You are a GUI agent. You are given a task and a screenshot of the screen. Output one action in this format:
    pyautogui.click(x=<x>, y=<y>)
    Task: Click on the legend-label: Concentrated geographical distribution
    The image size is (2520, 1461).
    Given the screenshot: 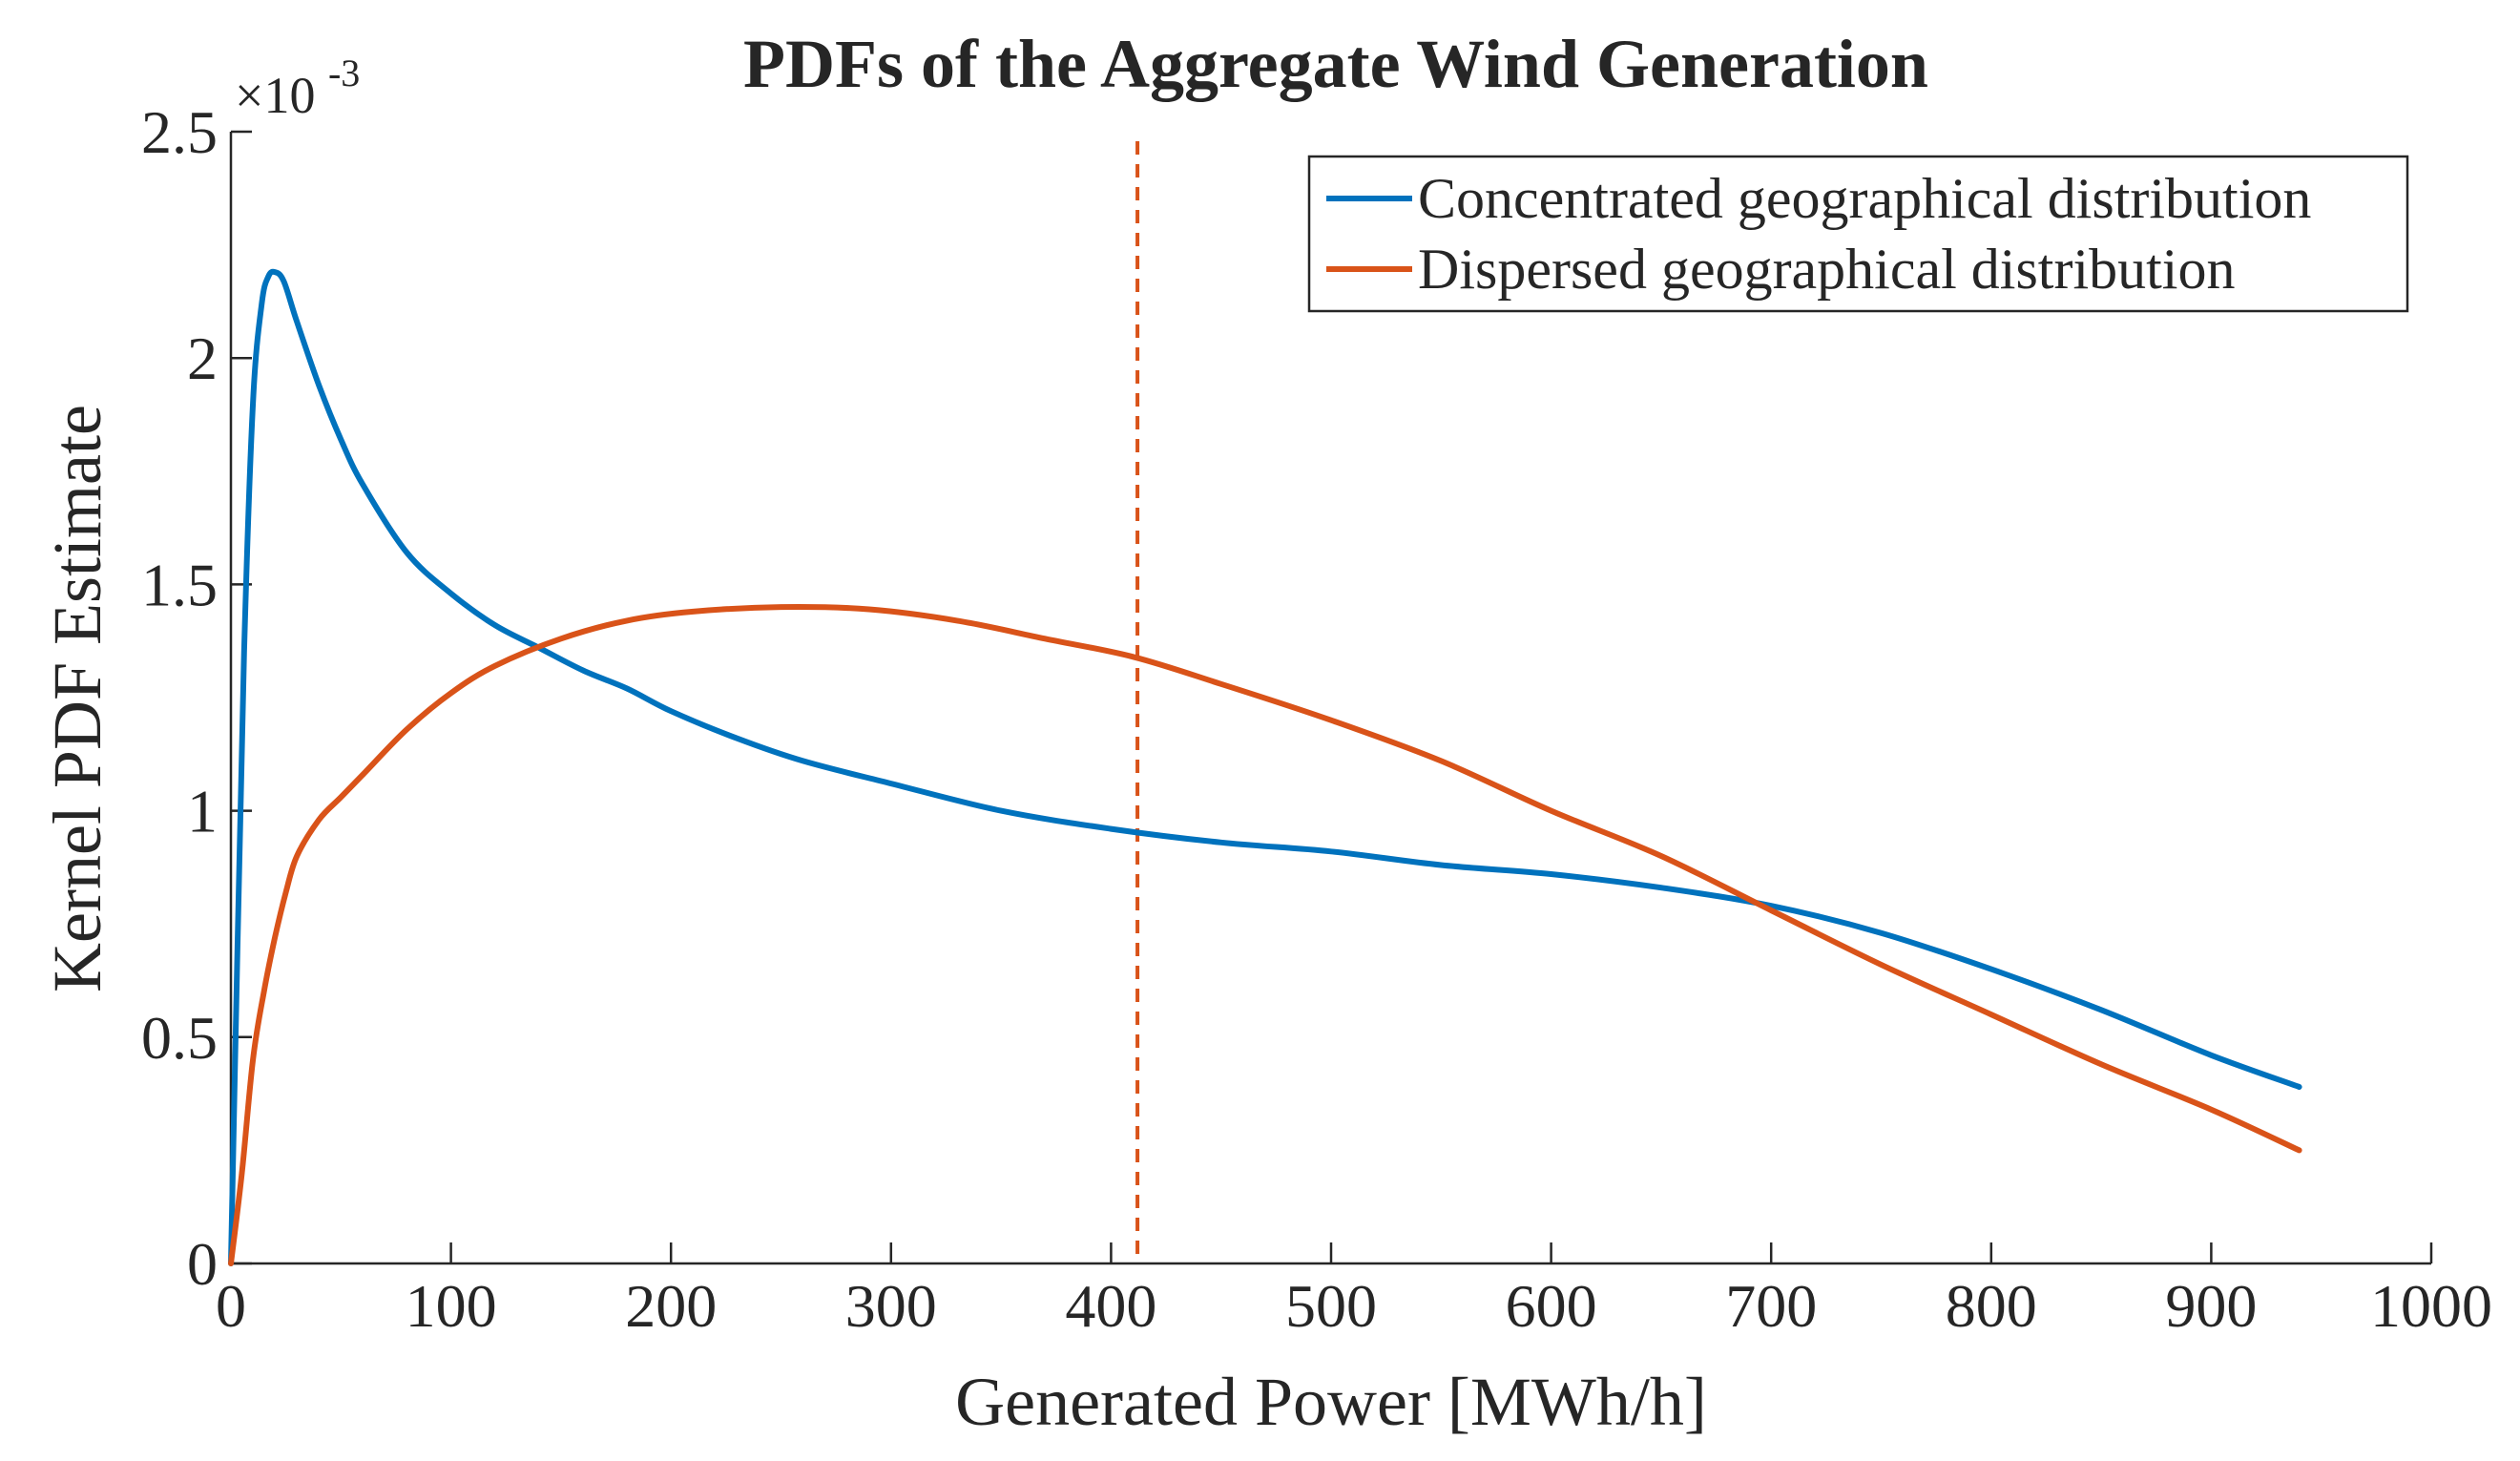 What is the action you would take?
    pyautogui.click(x=1865, y=198)
    